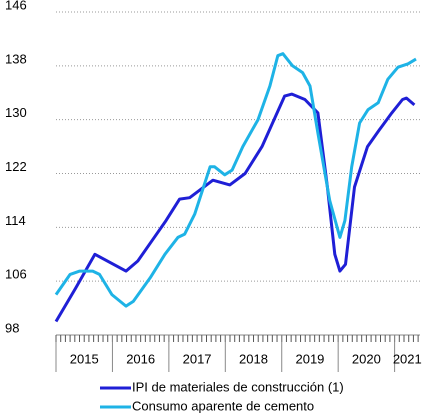  What do you see at coordinates (238, 386) in the screenshot?
I see `legend-label: IPI de materiales de construcción (1)` at bounding box center [238, 386].